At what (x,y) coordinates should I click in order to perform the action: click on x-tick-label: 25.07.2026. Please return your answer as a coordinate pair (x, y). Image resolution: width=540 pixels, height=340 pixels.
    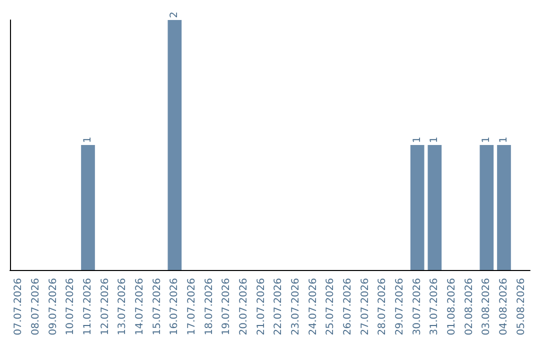
    Looking at the image, I should click on (330, 307).